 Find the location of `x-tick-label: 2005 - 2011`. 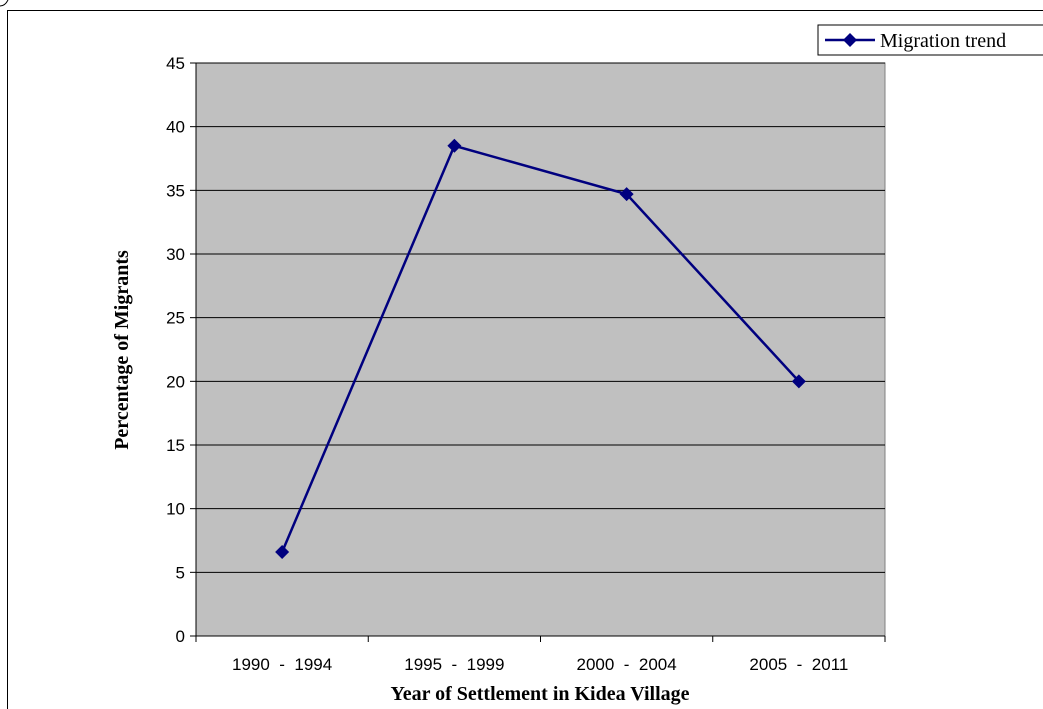

x-tick-label: 2005 - 2011 is located at coordinates (798, 664).